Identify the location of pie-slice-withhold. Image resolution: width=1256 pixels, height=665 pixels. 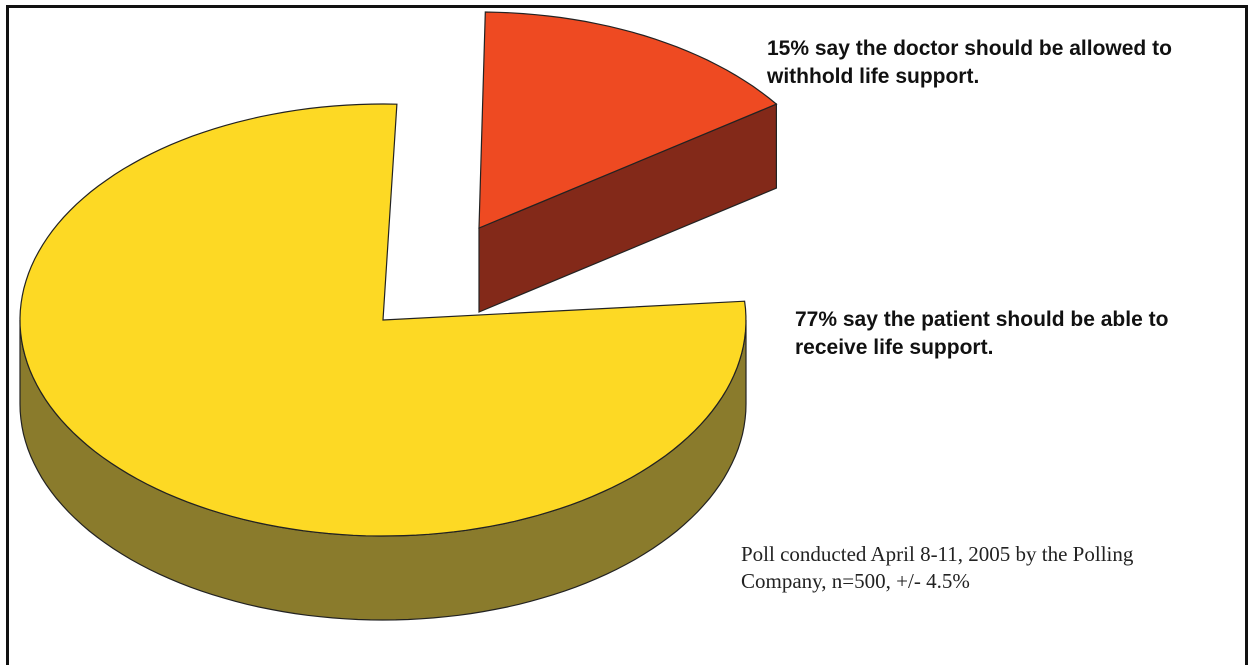
(628, 162).